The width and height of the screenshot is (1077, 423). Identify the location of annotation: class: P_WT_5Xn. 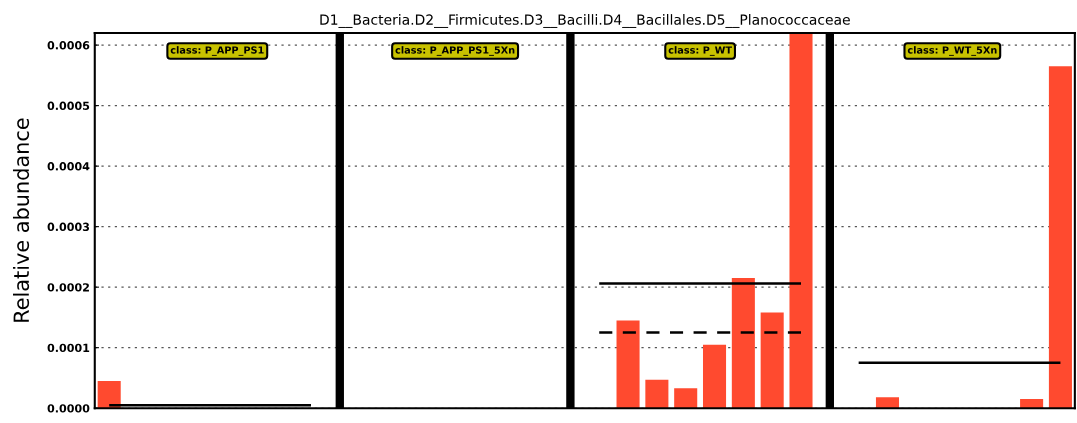
(952, 51).